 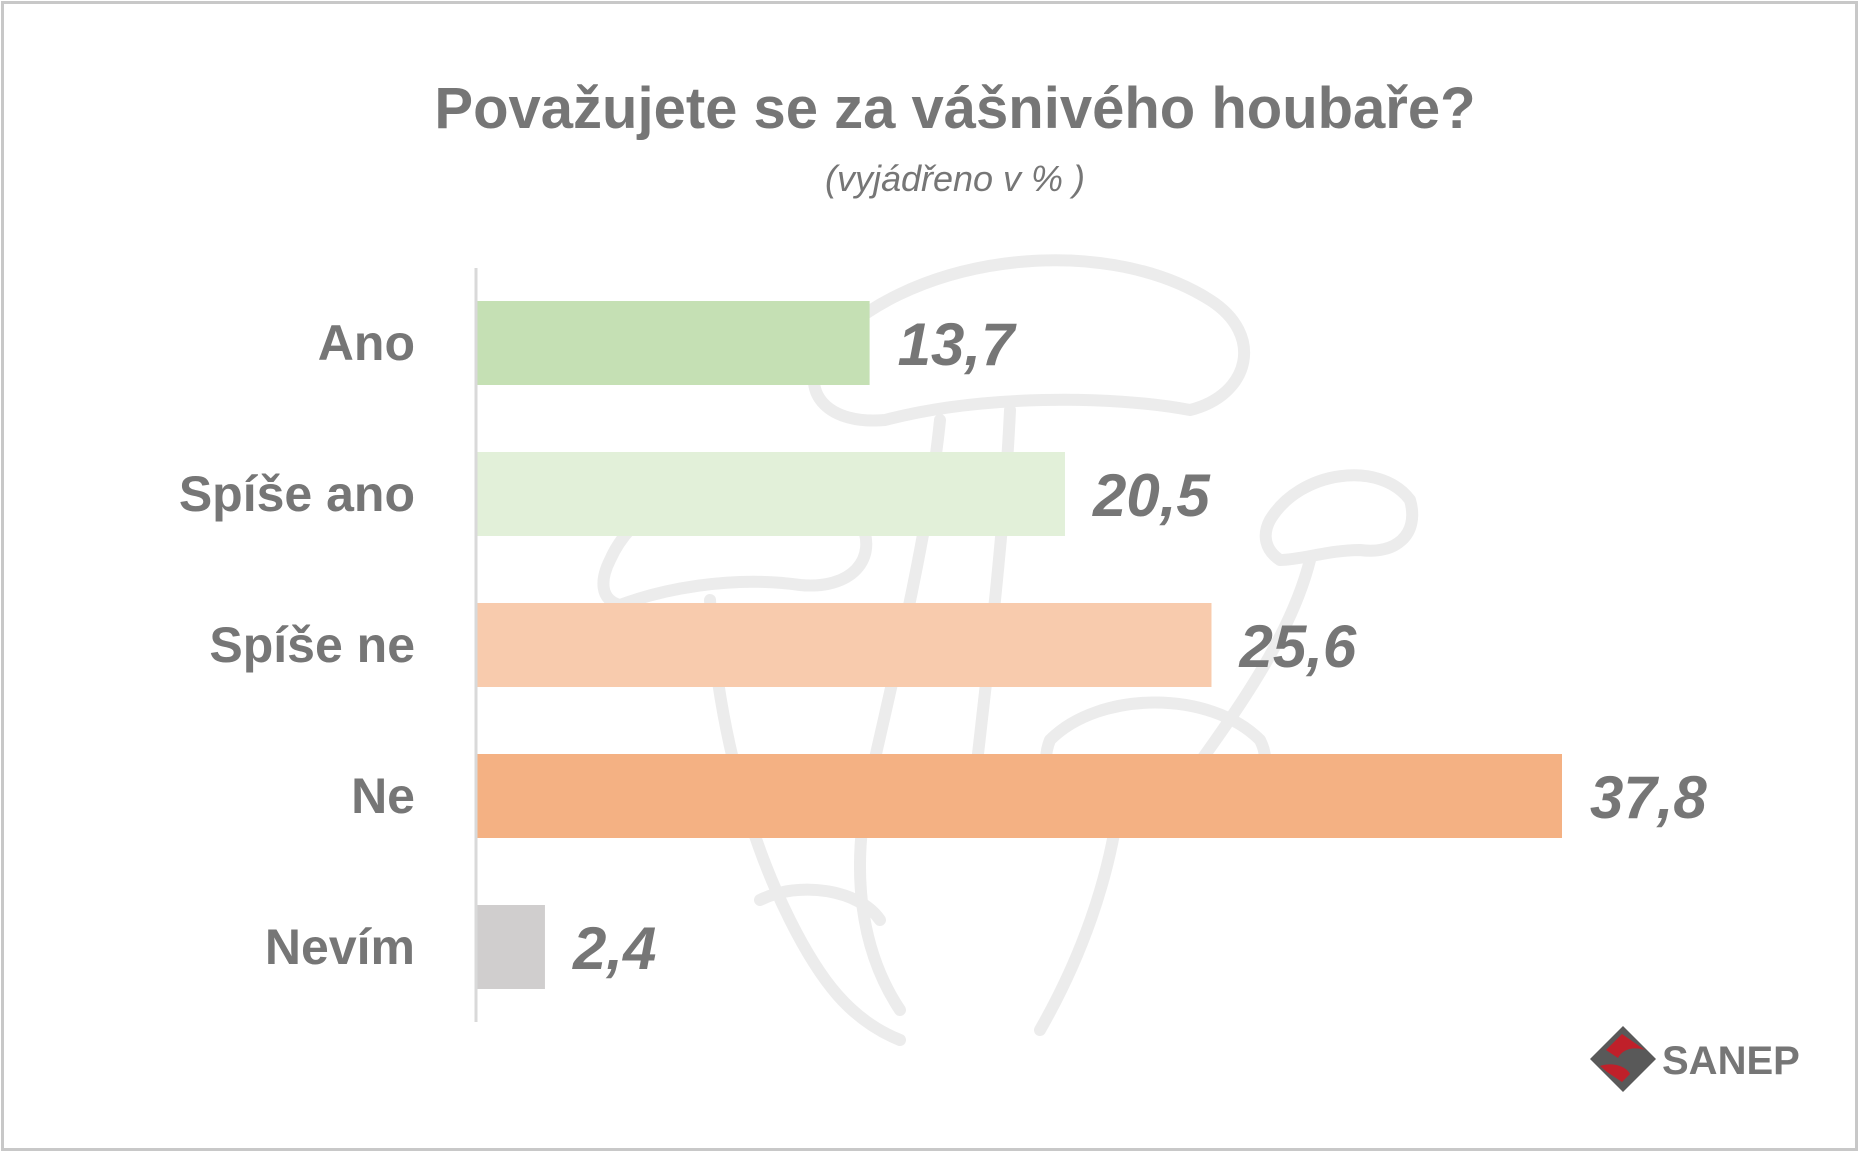 I want to click on chart-subtitle: (vyjádřeno v % ), so click(x=955, y=178).